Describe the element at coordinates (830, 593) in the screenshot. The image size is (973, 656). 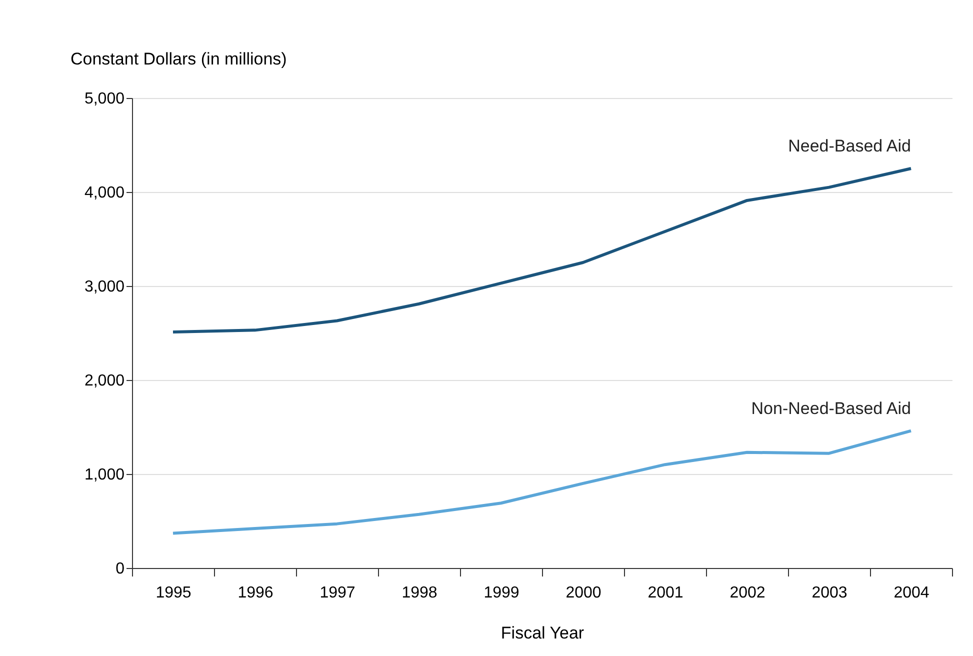
I see `x-tick-label: 2003` at that location.